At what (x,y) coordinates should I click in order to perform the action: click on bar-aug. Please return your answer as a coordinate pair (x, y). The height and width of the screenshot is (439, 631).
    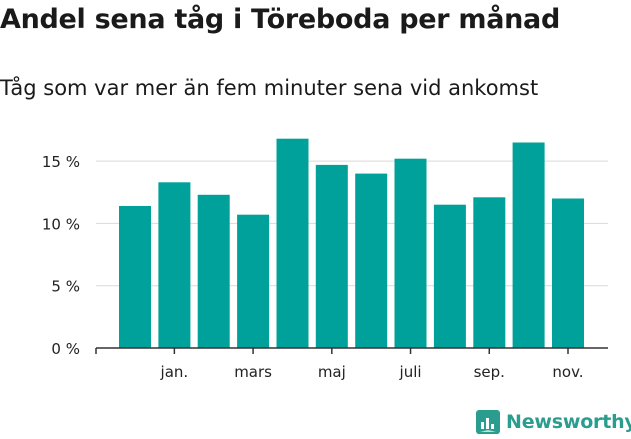
    Looking at the image, I should click on (449, 276).